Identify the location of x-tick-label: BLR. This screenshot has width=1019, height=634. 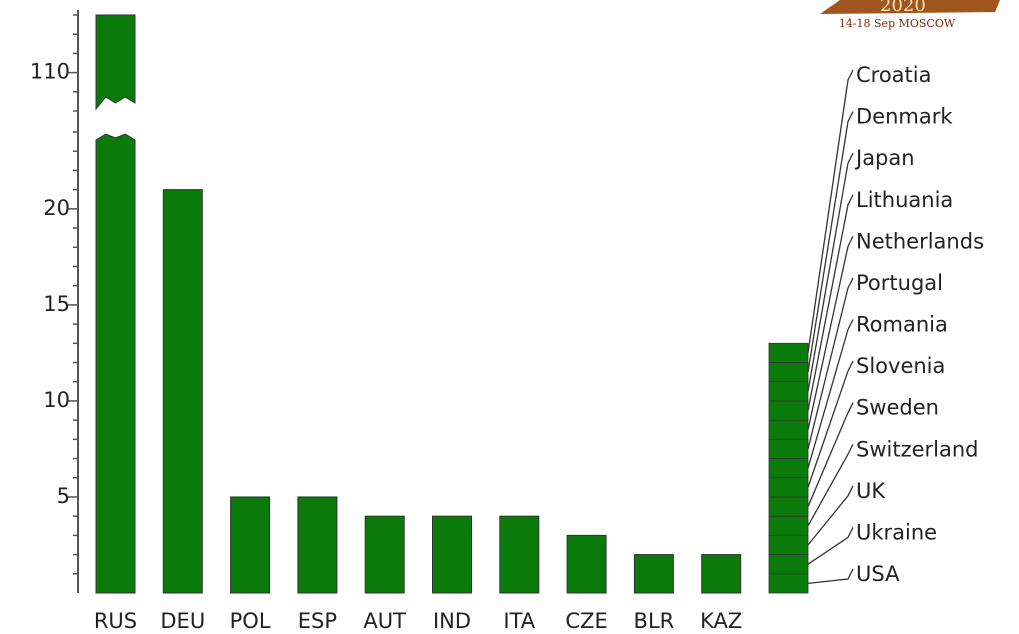
(654, 621).